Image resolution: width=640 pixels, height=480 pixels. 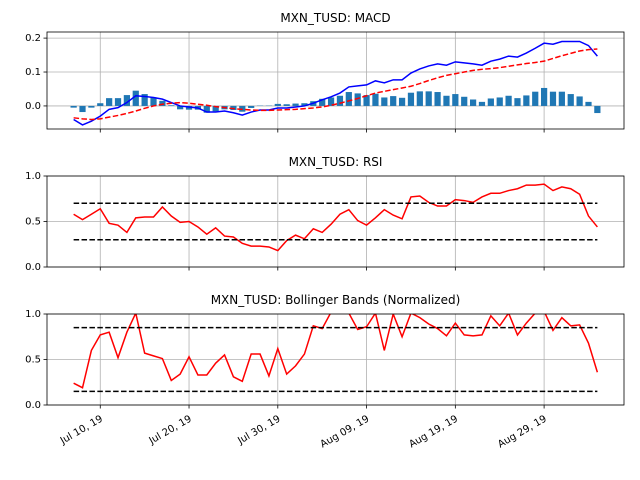 I want to click on y-tick-label: 0.2, so click(x=33, y=38).